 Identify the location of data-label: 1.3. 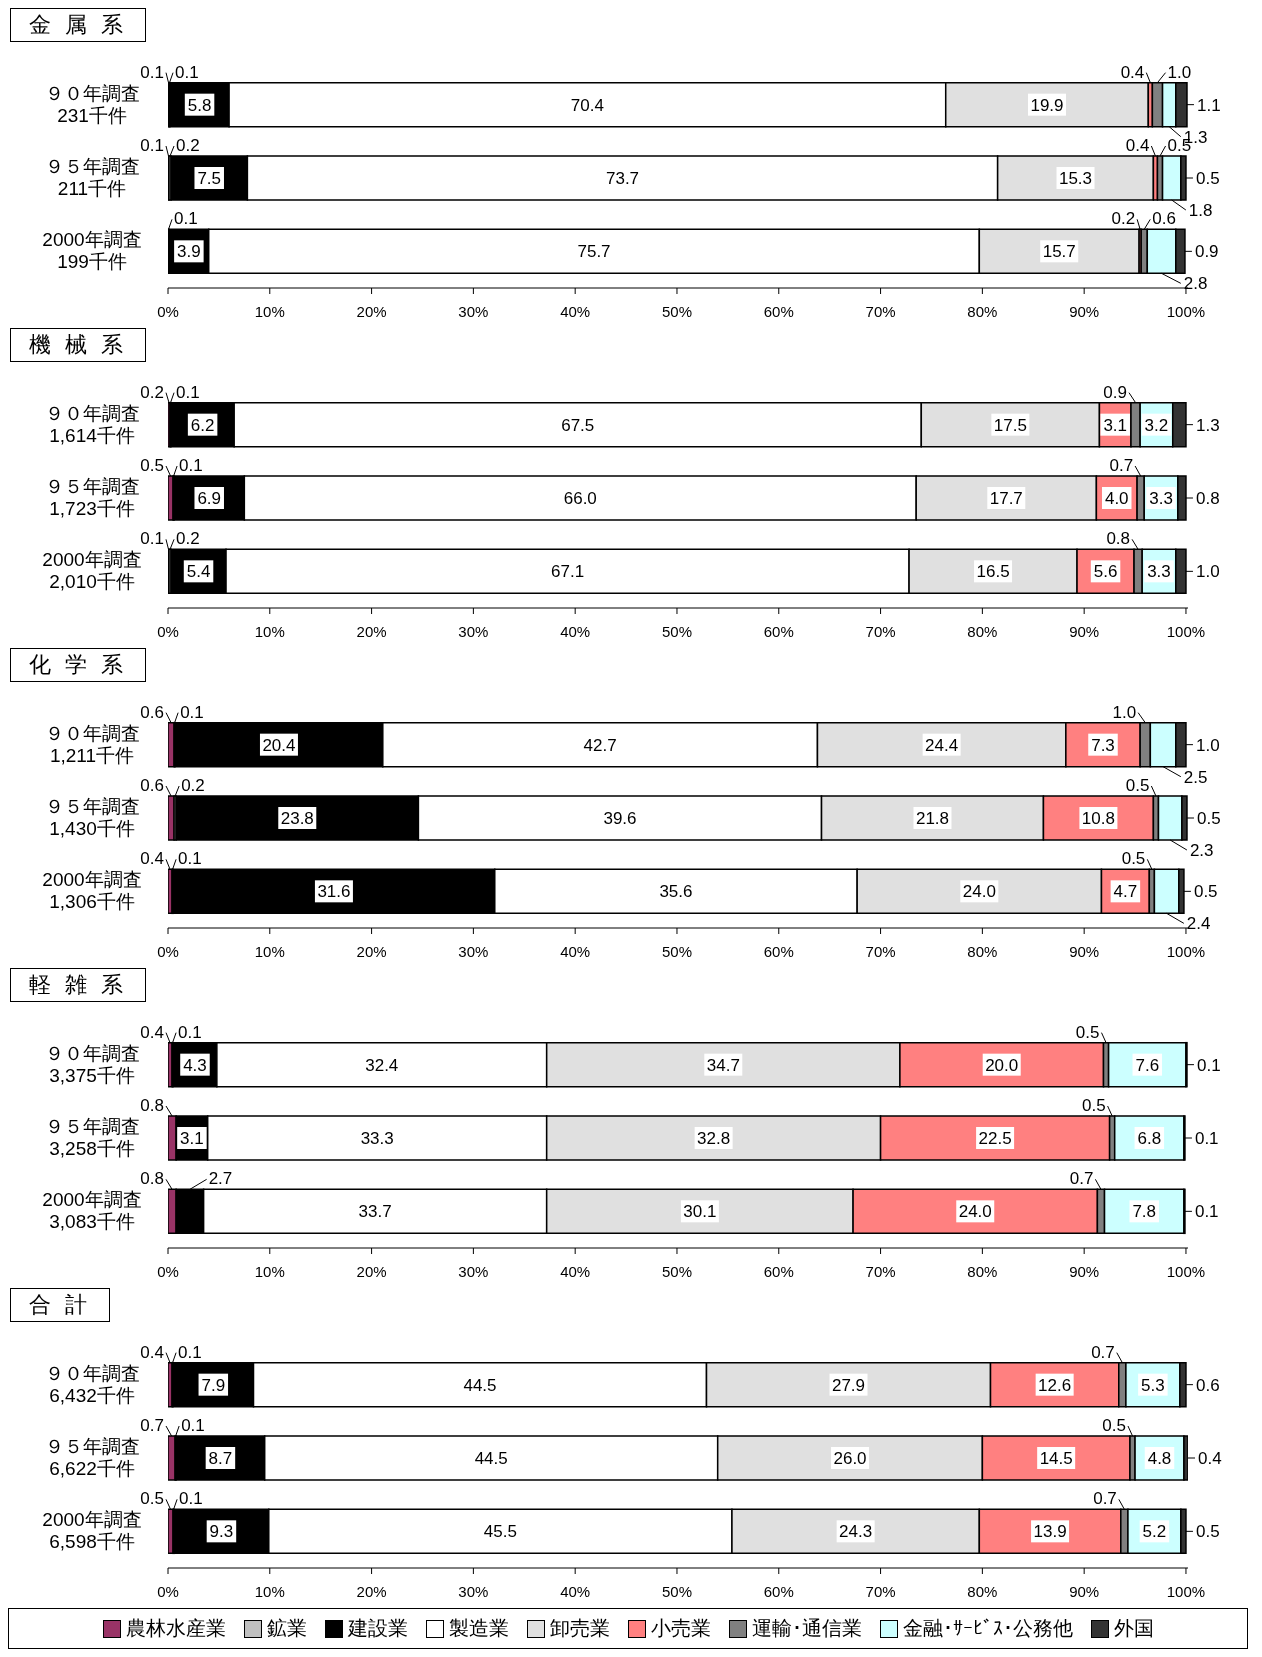
(1207, 425).